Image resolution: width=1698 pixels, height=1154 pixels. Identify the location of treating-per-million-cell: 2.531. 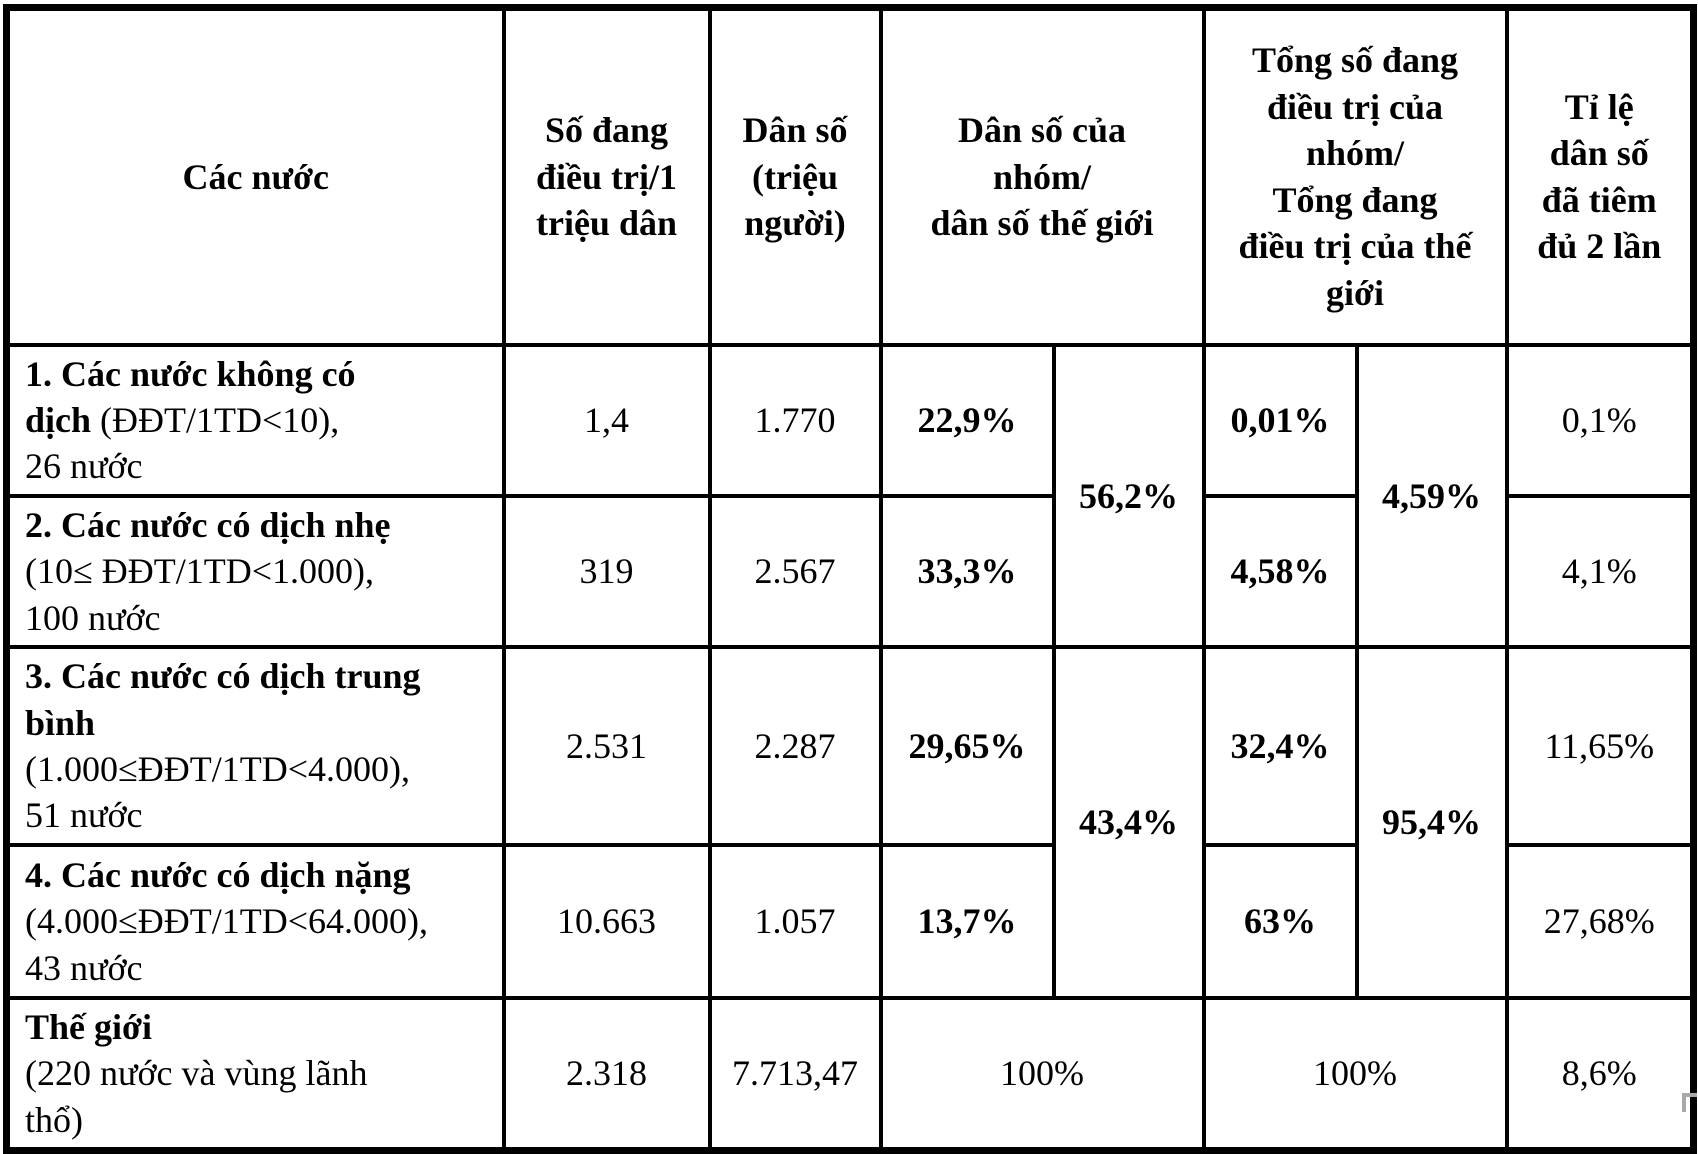
(606, 746).